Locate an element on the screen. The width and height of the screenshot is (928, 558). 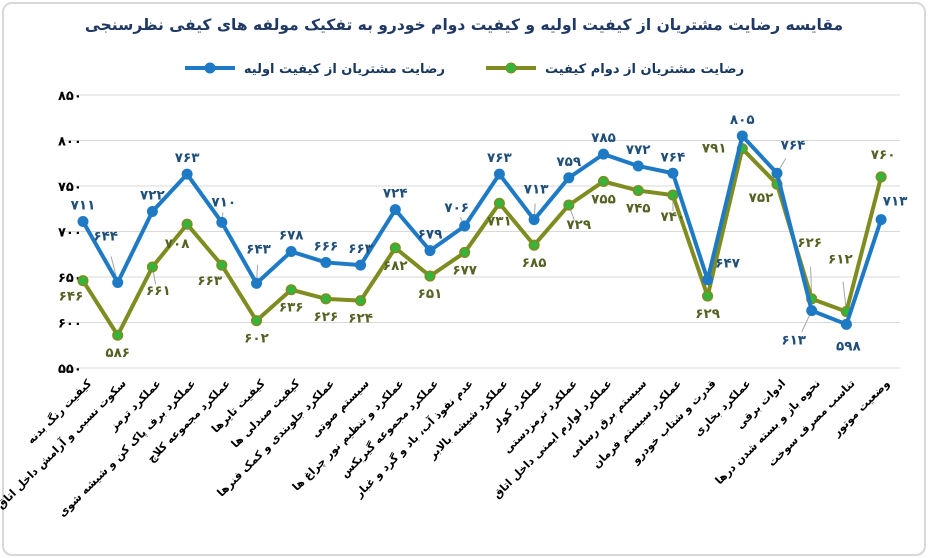
data-label-durability: ۷۵۵ is located at coordinates (603, 199).